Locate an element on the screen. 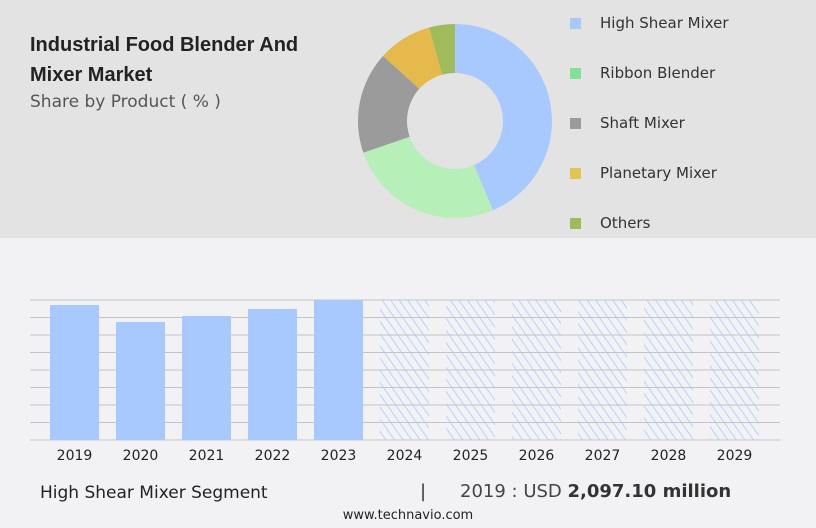  legend-label: Planetary Mixer is located at coordinates (658, 173).